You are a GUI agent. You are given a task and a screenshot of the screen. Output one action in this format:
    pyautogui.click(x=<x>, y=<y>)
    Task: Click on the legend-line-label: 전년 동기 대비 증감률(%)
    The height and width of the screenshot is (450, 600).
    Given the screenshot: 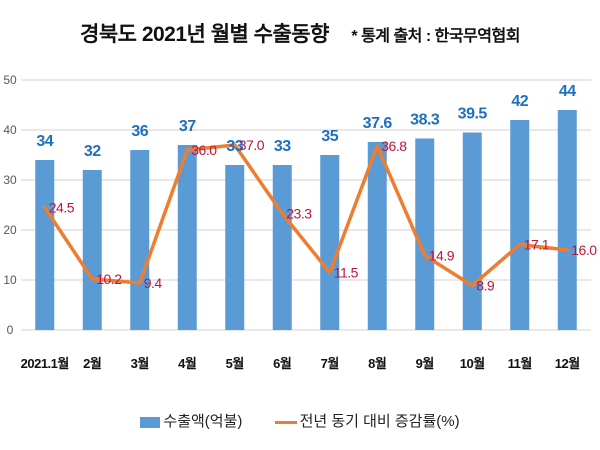 What is the action you would take?
    pyautogui.click(x=379, y=421)
    